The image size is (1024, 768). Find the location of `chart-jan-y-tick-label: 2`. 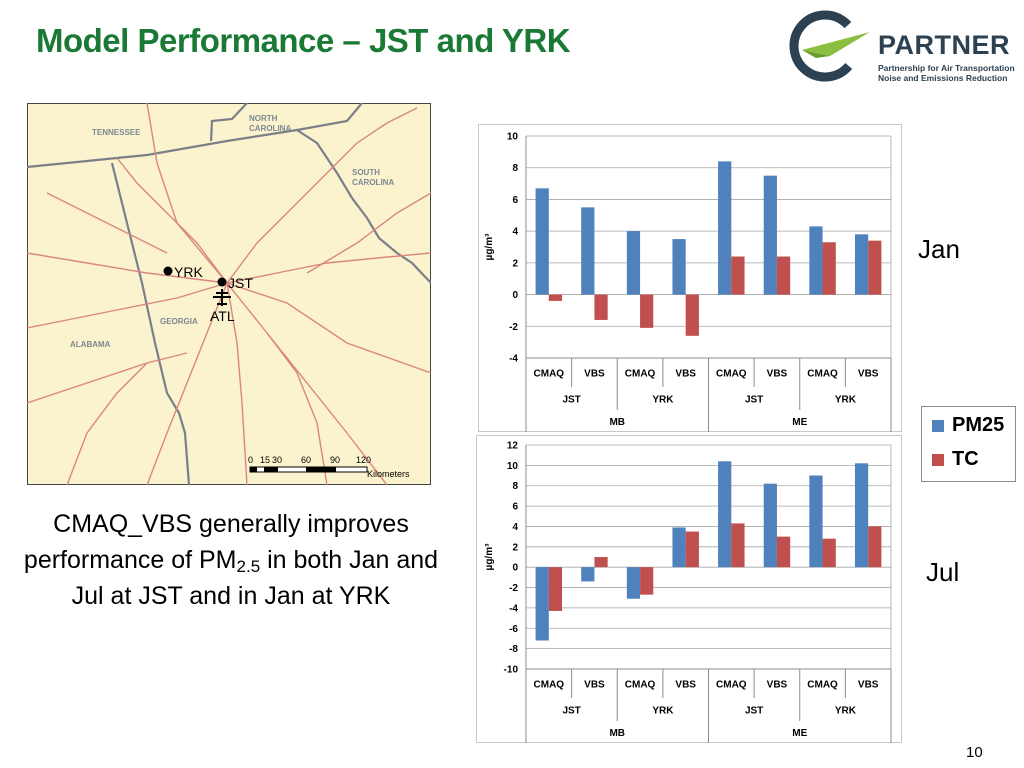

chart-jan-y-tick-label: 2 is located at coordinates (515, 263).